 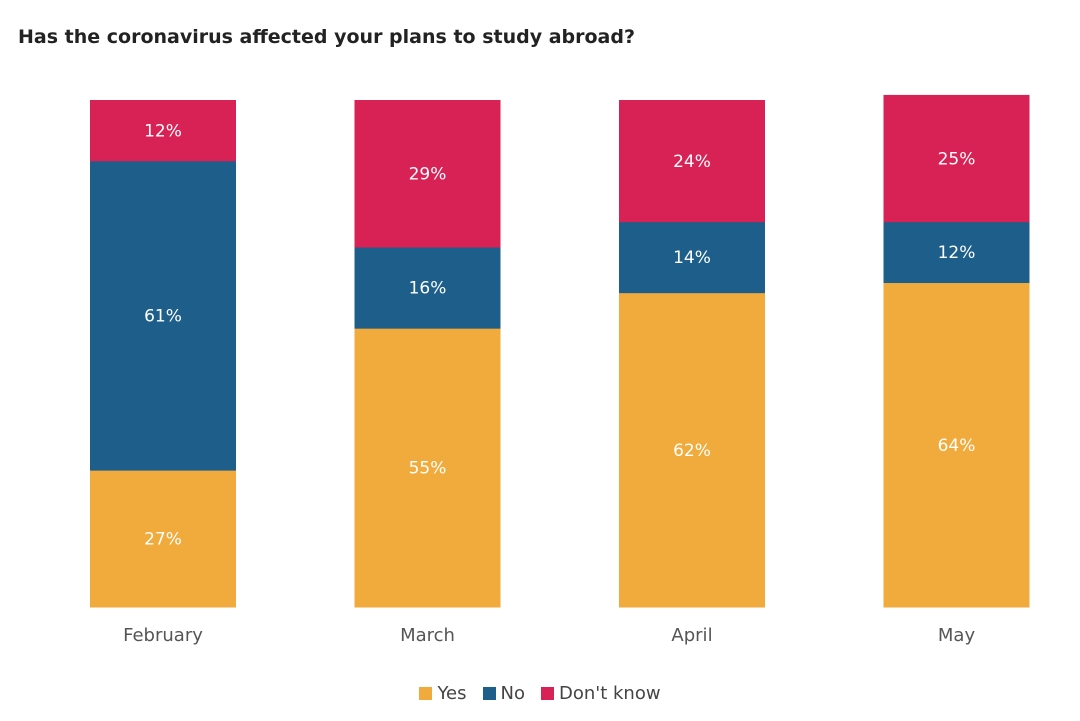 I want to click on bar-february-don-t-know, so click(x=163, y=131).